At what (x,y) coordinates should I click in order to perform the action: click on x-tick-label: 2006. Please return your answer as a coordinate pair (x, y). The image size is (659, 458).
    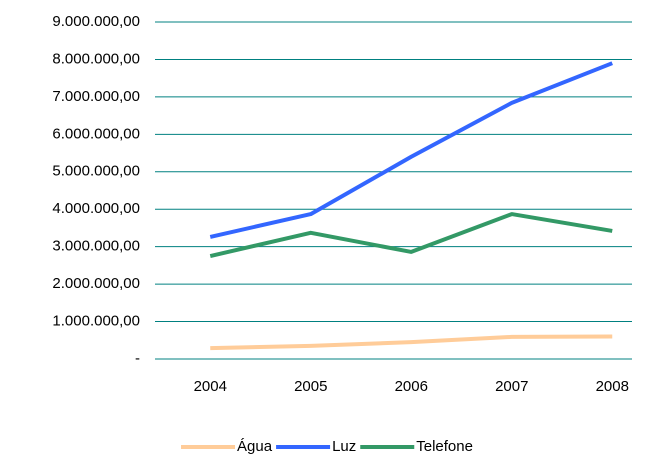
    Looking at the image, I should click on (411, 386).